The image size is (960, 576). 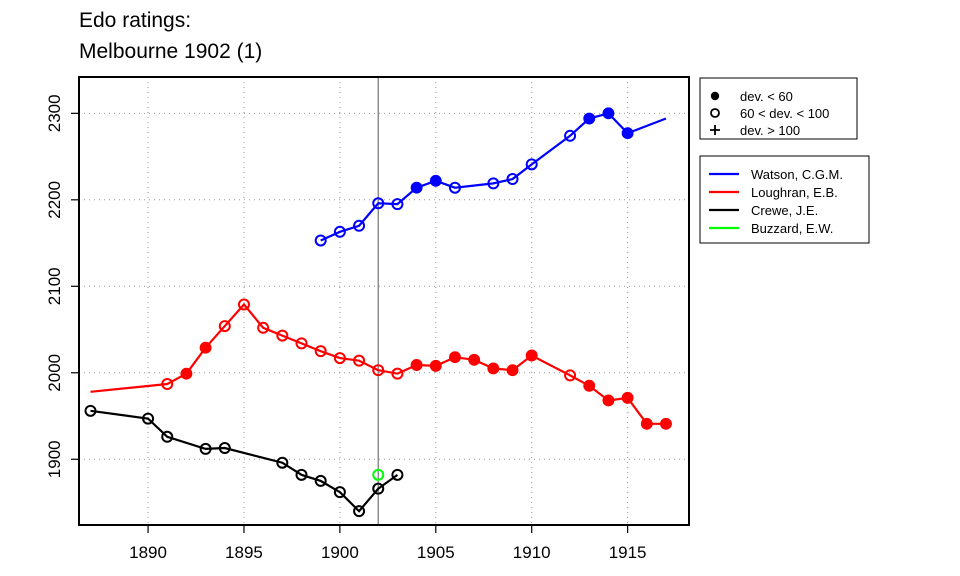 What do you see at coordinates (628, 552) in the screenshot?
I see `x-tick-label: 1915` at bounding box center [628, 552].